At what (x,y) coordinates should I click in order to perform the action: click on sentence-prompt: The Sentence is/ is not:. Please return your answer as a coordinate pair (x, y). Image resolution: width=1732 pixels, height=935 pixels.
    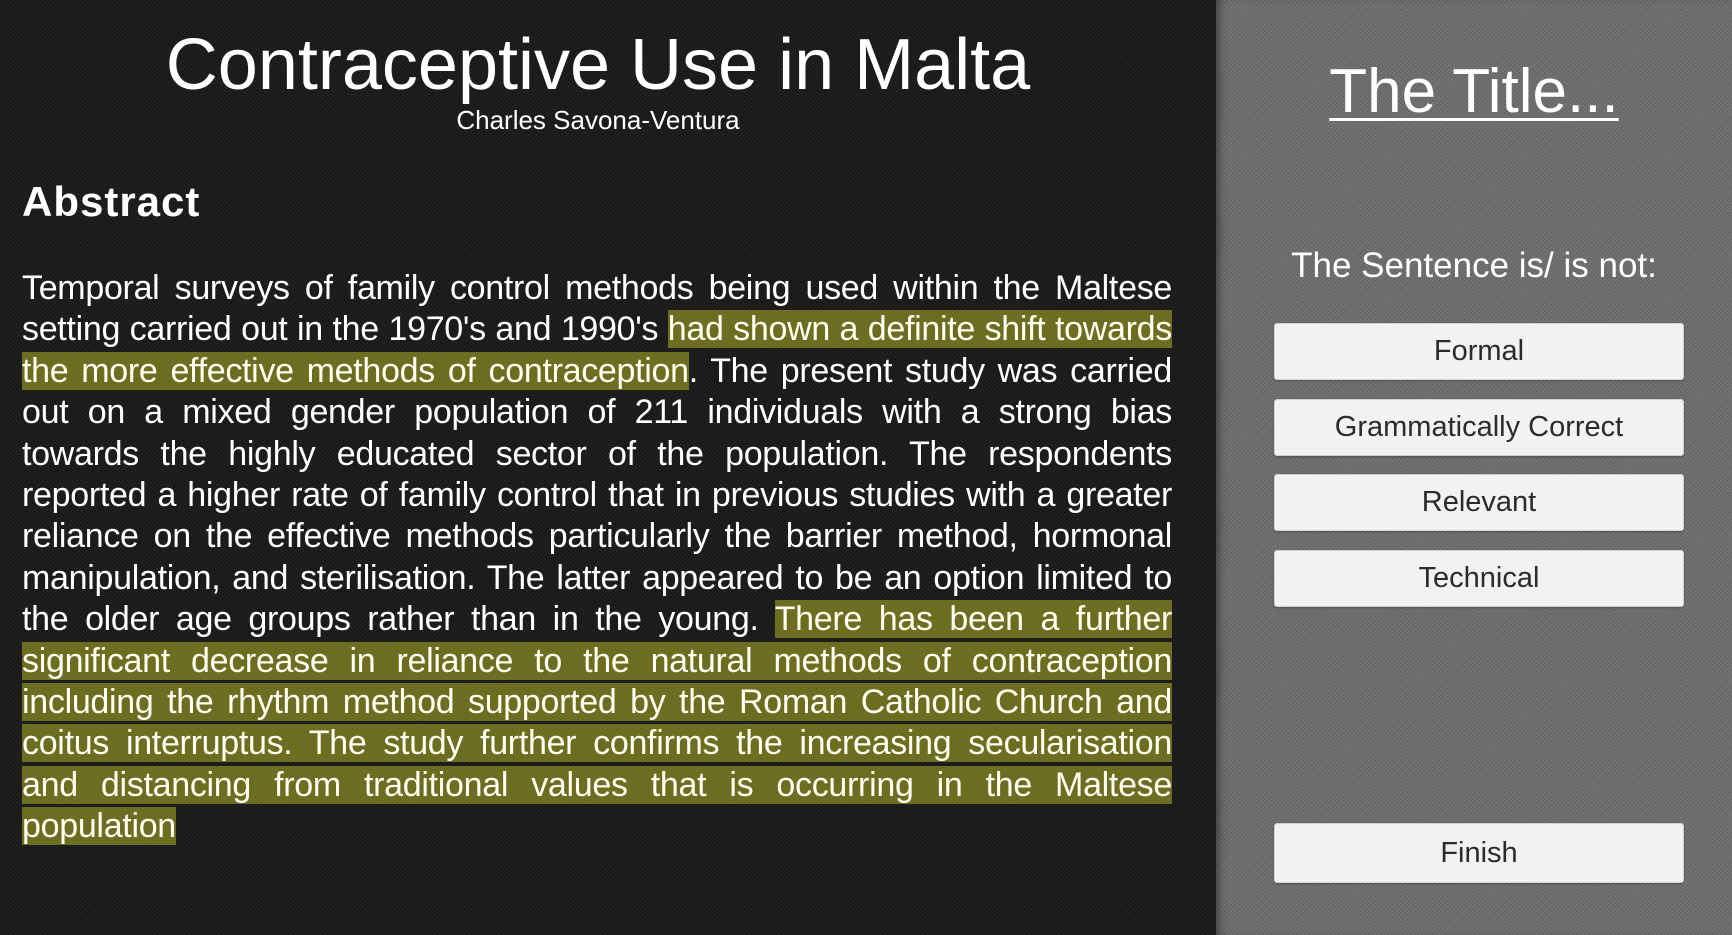
    Looking at the image, I should click on (1474, 265).